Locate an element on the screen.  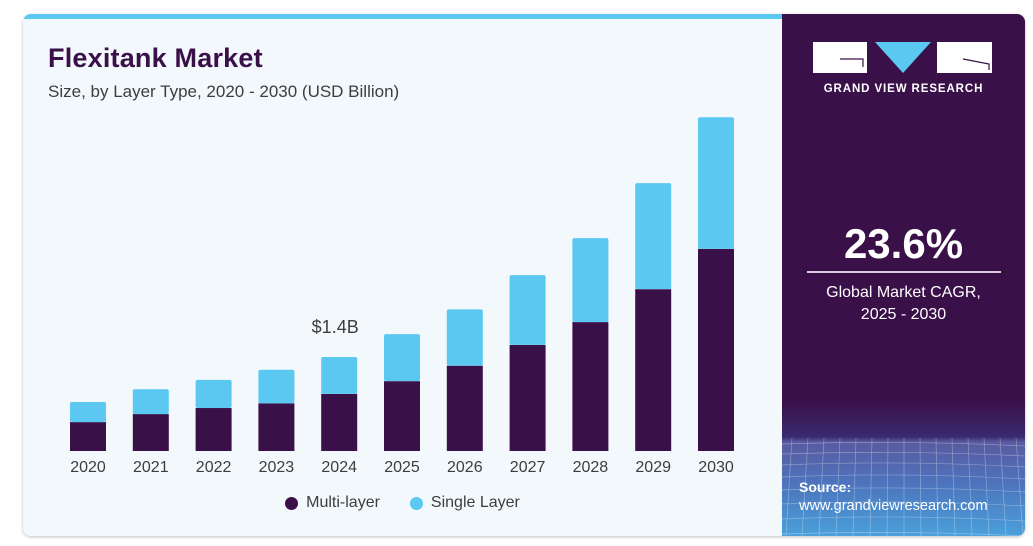
bar-group-2028 is located at coordinates (590, 344).